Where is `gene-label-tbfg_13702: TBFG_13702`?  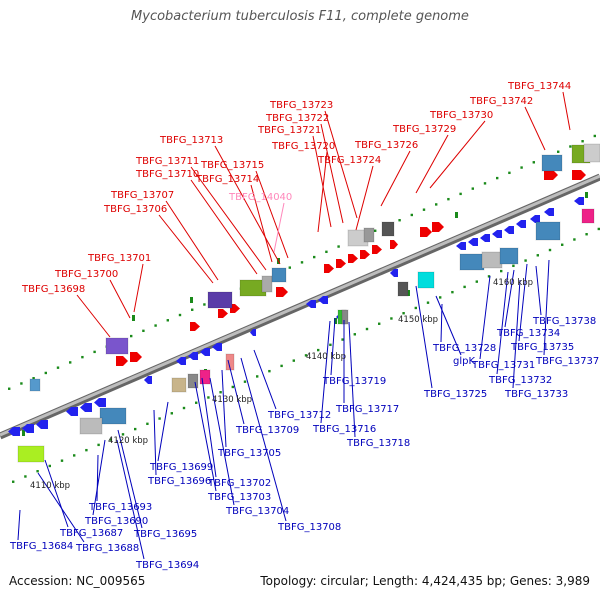 gene-label-tbfg_13702: TBFG_13702 is located at coordinates (239, 483).